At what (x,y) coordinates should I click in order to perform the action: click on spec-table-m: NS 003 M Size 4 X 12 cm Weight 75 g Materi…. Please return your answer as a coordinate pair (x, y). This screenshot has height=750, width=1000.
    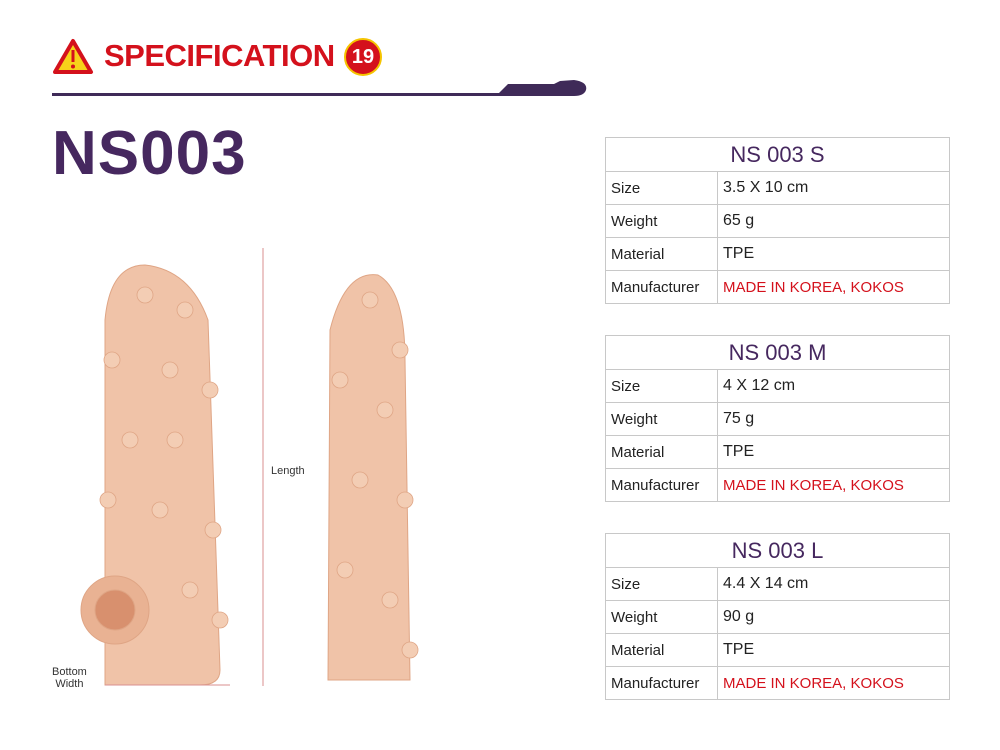
    Looking at the image, I should click on (777, 418).